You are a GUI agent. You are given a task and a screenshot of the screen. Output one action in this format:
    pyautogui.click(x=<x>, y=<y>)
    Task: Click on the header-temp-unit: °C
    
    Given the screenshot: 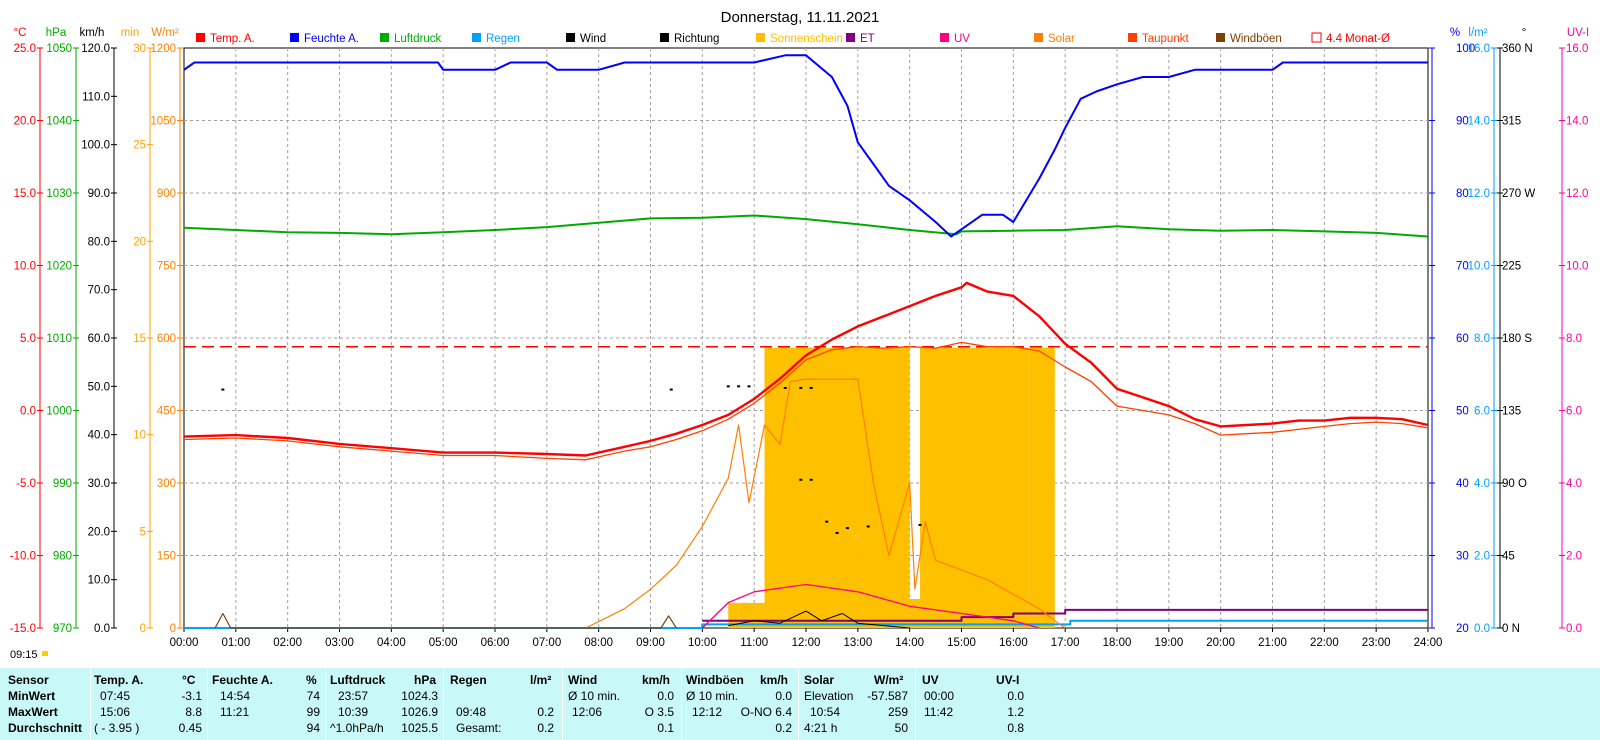 What is the action you would take?
    pyautogui.click(x=189, y=680)
    